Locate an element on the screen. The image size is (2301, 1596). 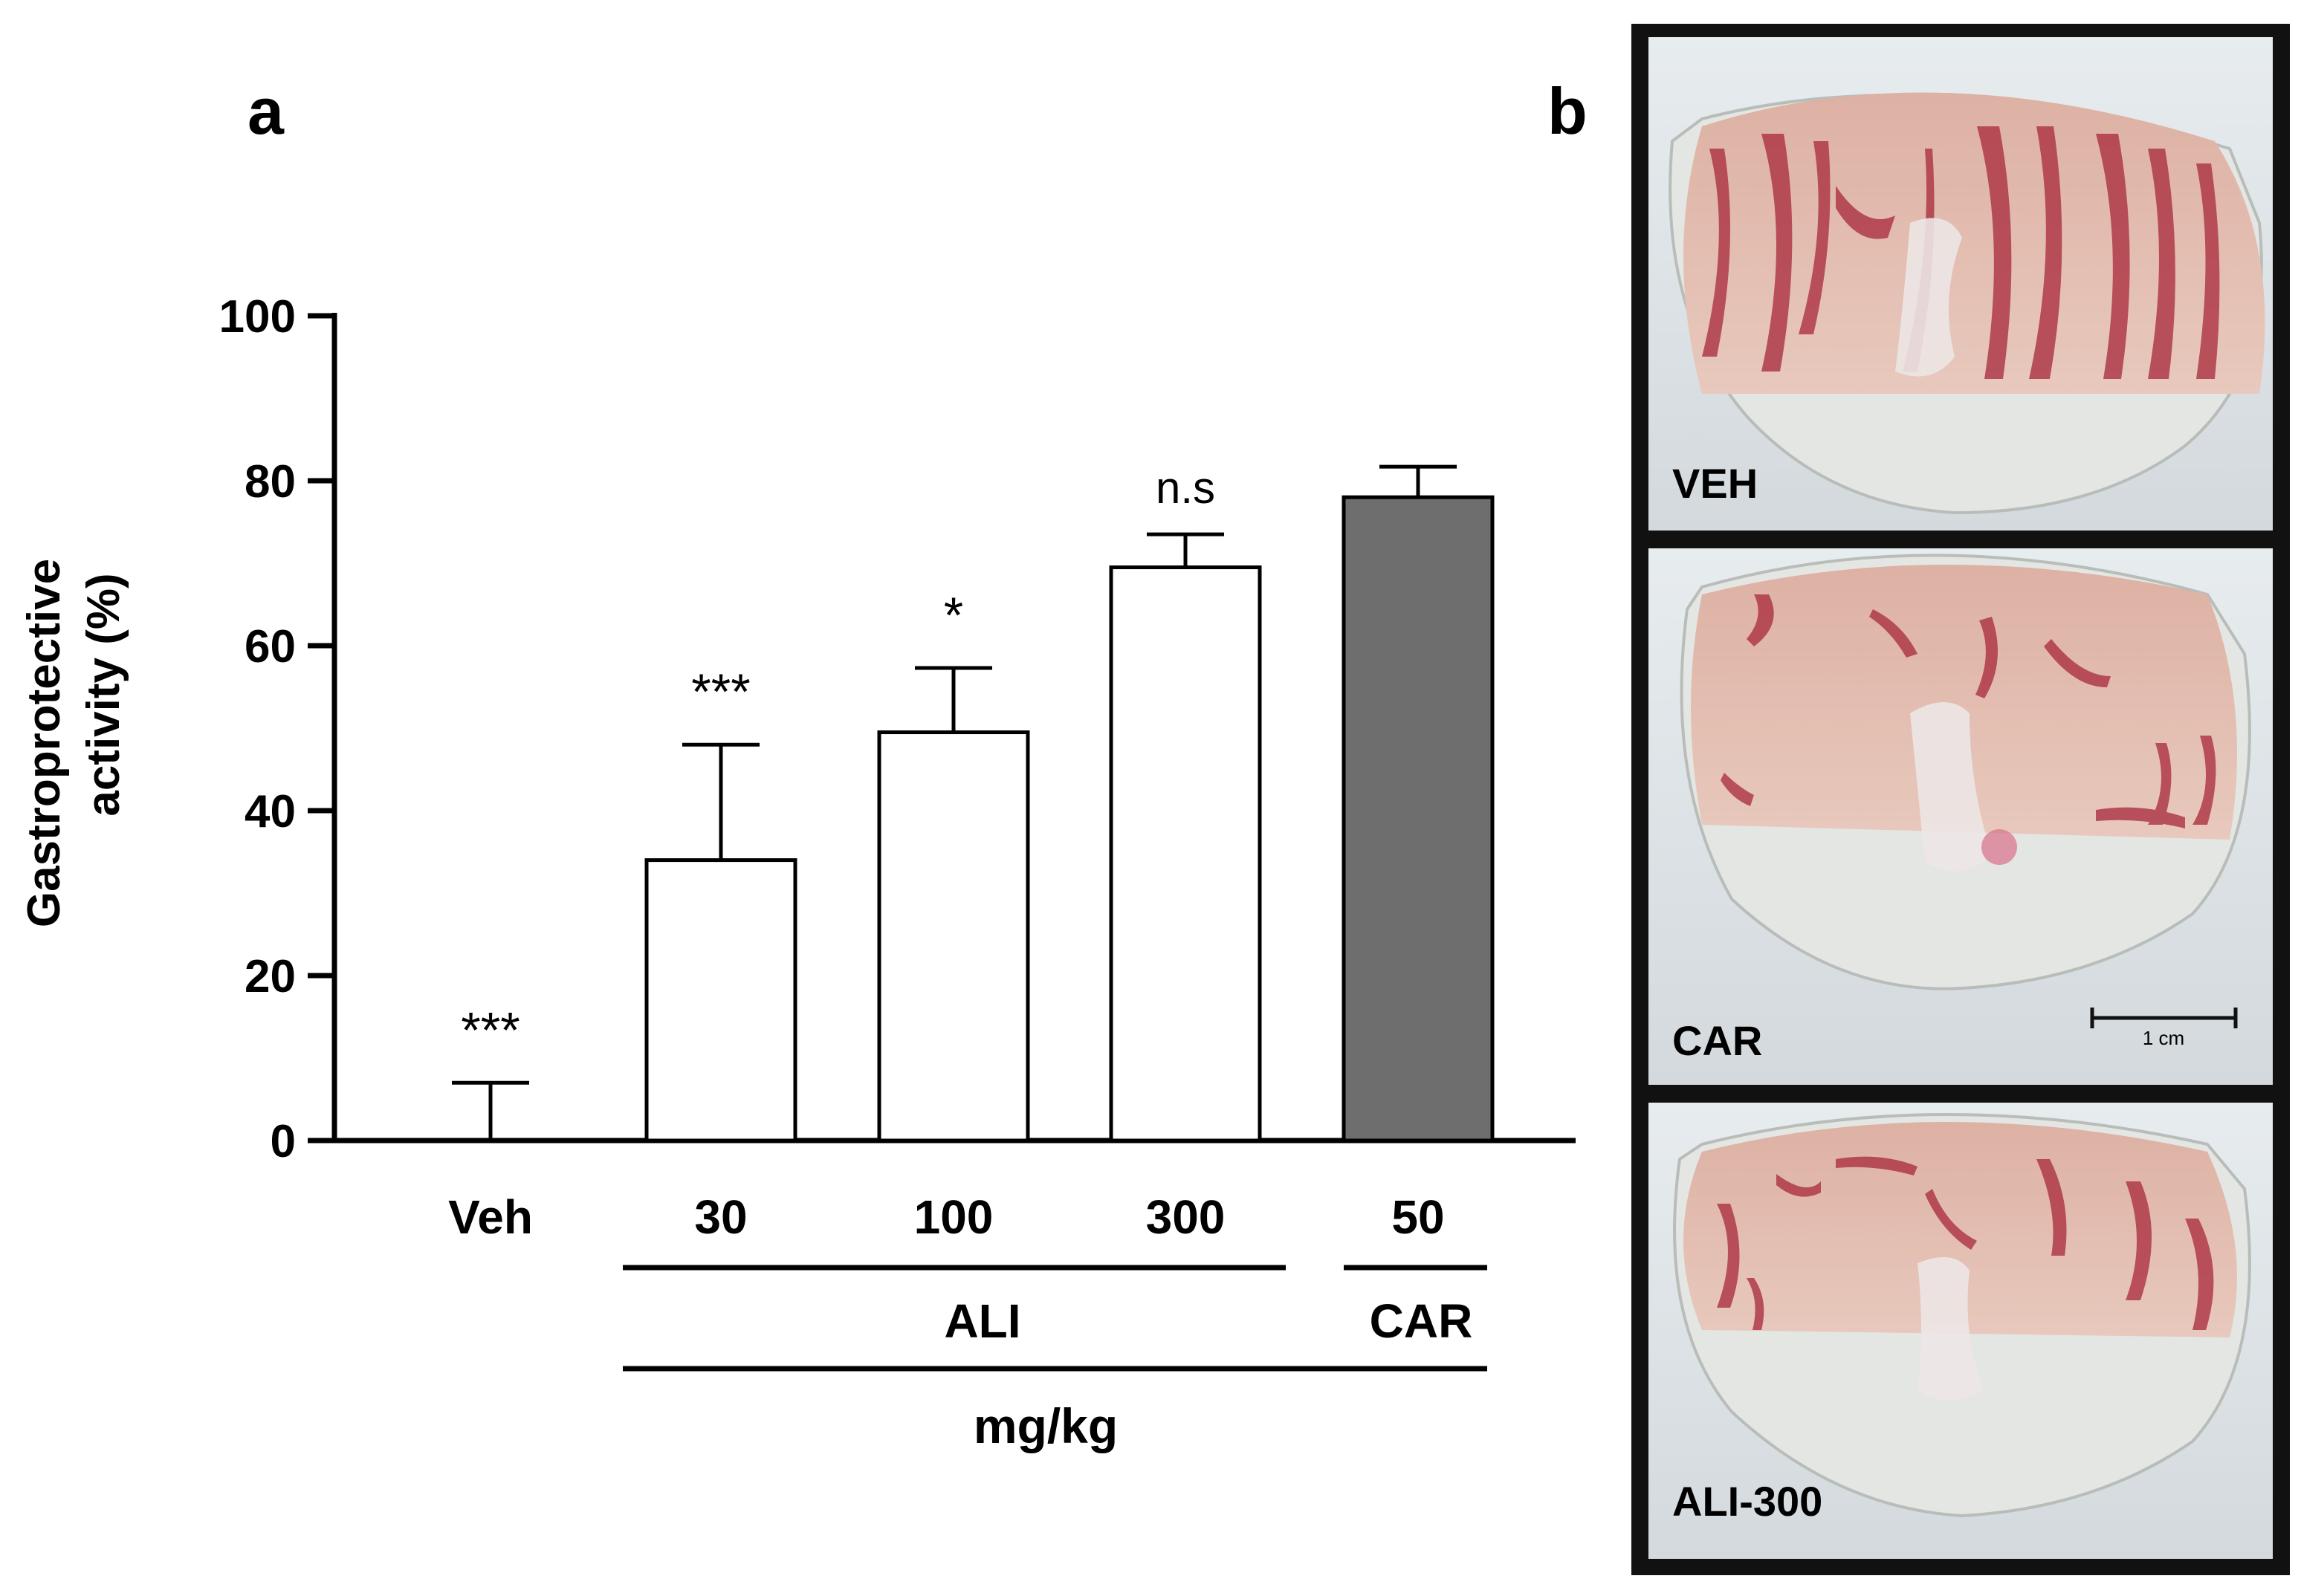
photo-ali-300: ALI-300 is located at coordinates (1960, 1331).